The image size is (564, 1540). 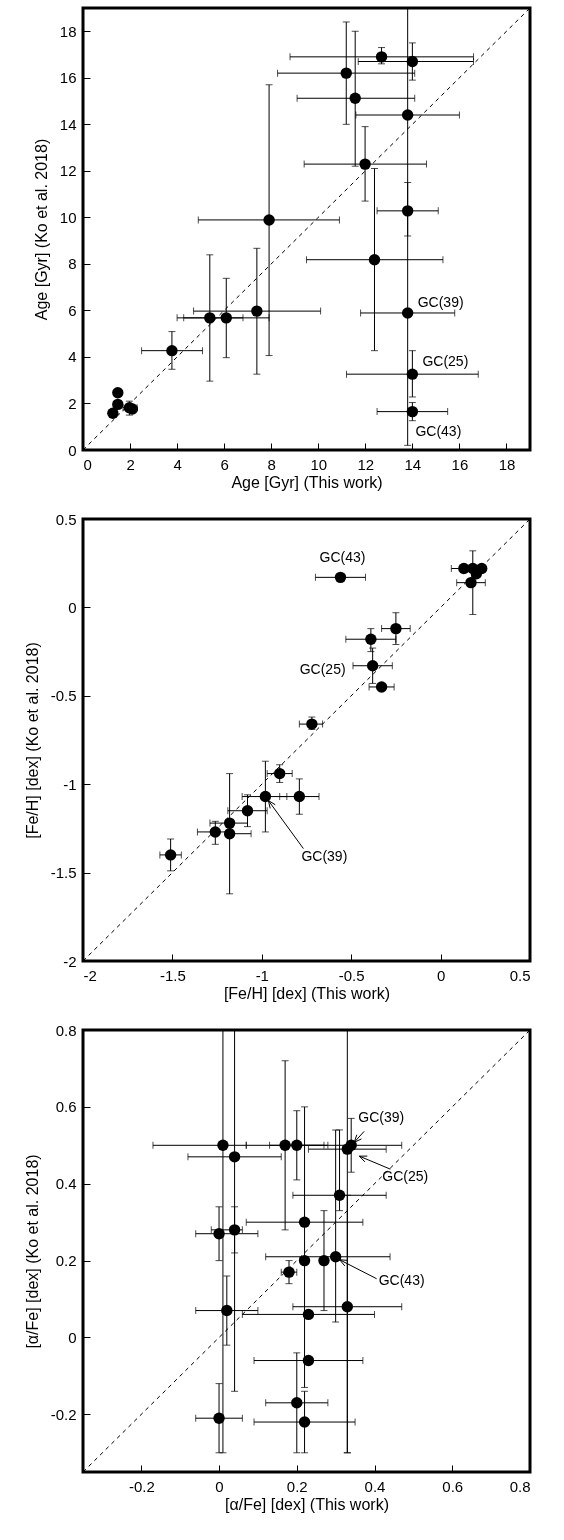 What do you see at coordinates (63, 1414) in the screenshot?
I see `y-tick-label: -0.2` at bounding box center [63, 1414].